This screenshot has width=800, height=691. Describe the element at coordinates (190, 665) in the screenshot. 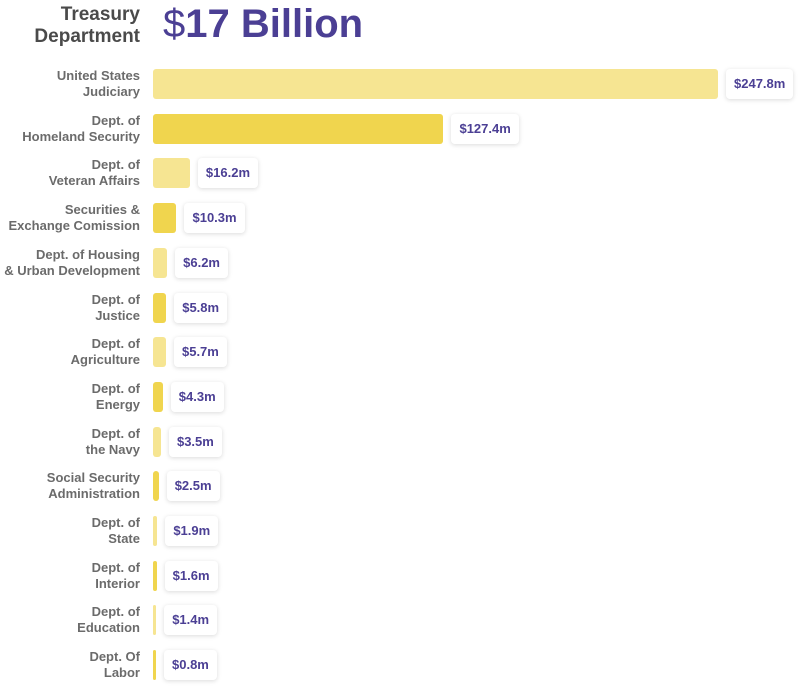

I see `value-label: $0.8m` at that location.